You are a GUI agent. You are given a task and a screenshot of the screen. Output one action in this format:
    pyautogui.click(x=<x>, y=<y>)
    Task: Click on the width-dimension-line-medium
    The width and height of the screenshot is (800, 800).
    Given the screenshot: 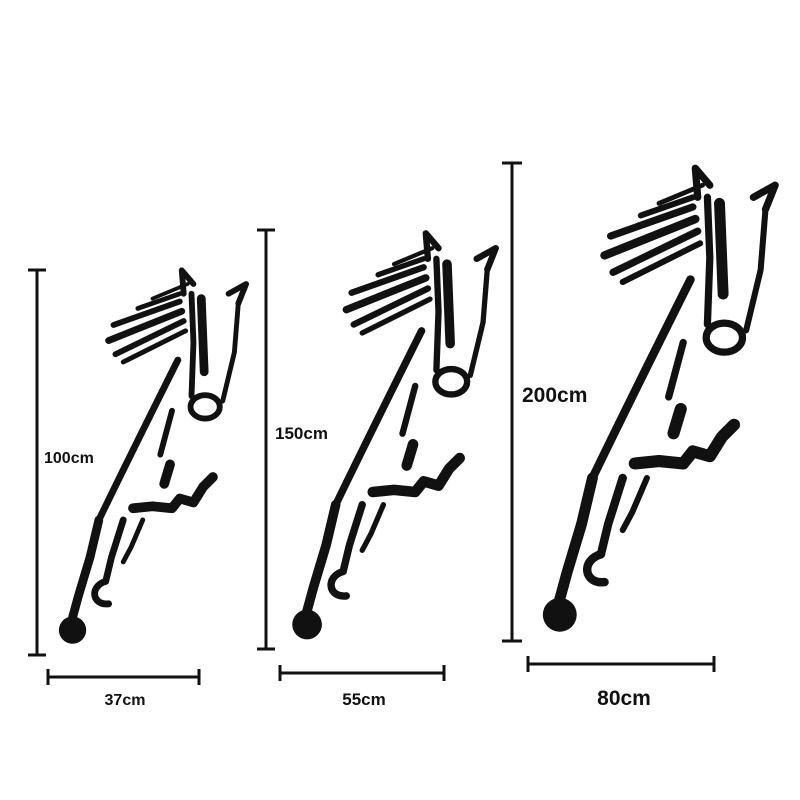 What is the action you would take?
    pyautogui.click(x=362, y=673)
    